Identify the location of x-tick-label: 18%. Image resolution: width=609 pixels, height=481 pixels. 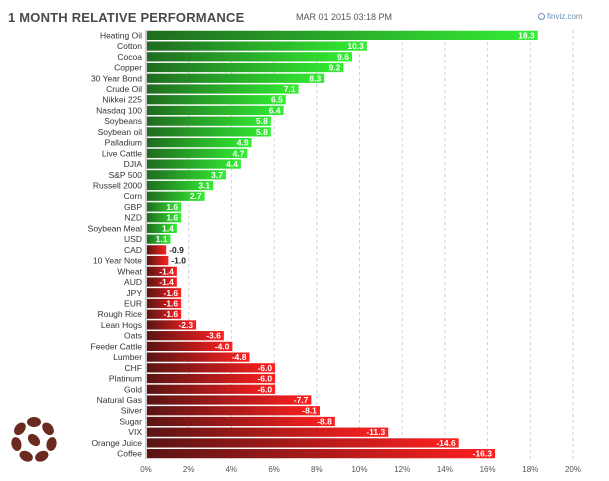
(530, 469).